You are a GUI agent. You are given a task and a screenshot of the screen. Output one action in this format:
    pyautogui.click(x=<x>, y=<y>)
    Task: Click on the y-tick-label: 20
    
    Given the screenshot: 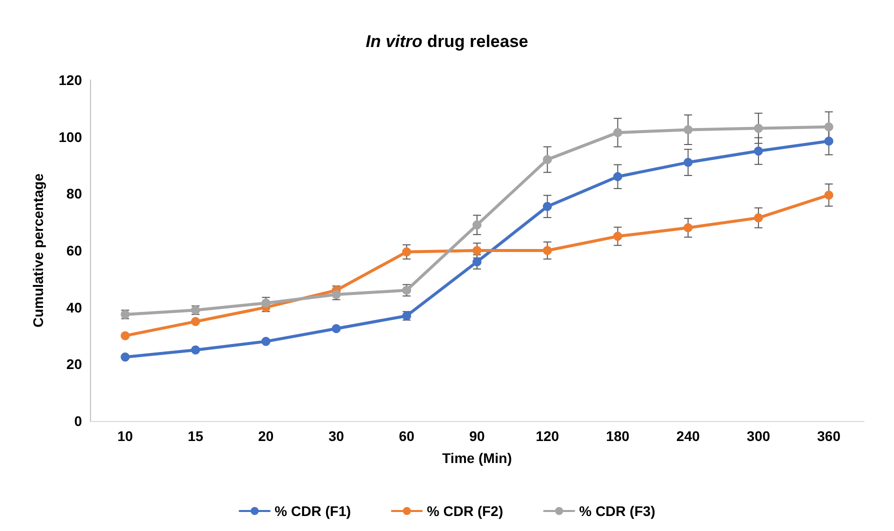 What is the action you would take?
    pyautogui.click(x=74, y=364)
    